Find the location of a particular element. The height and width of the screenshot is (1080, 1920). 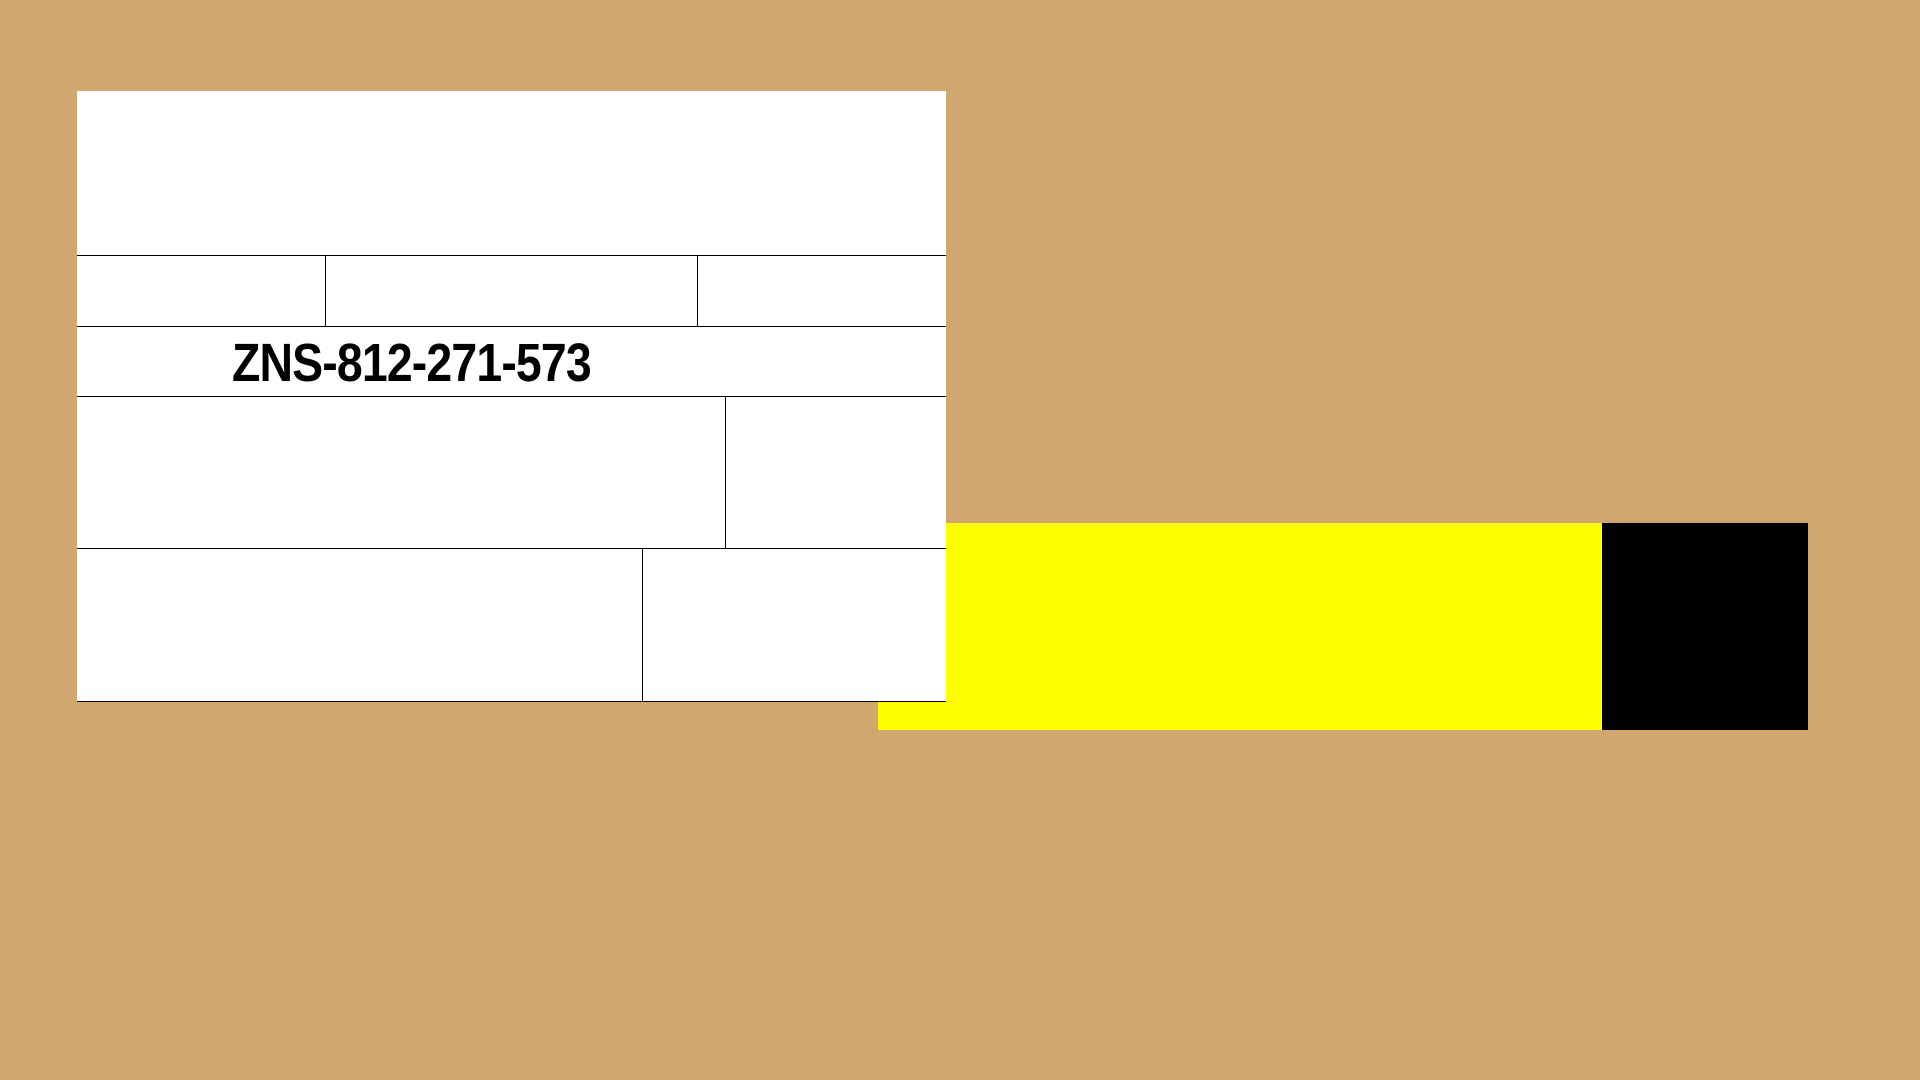

tape-strip is located at coordinates (1343, 626).